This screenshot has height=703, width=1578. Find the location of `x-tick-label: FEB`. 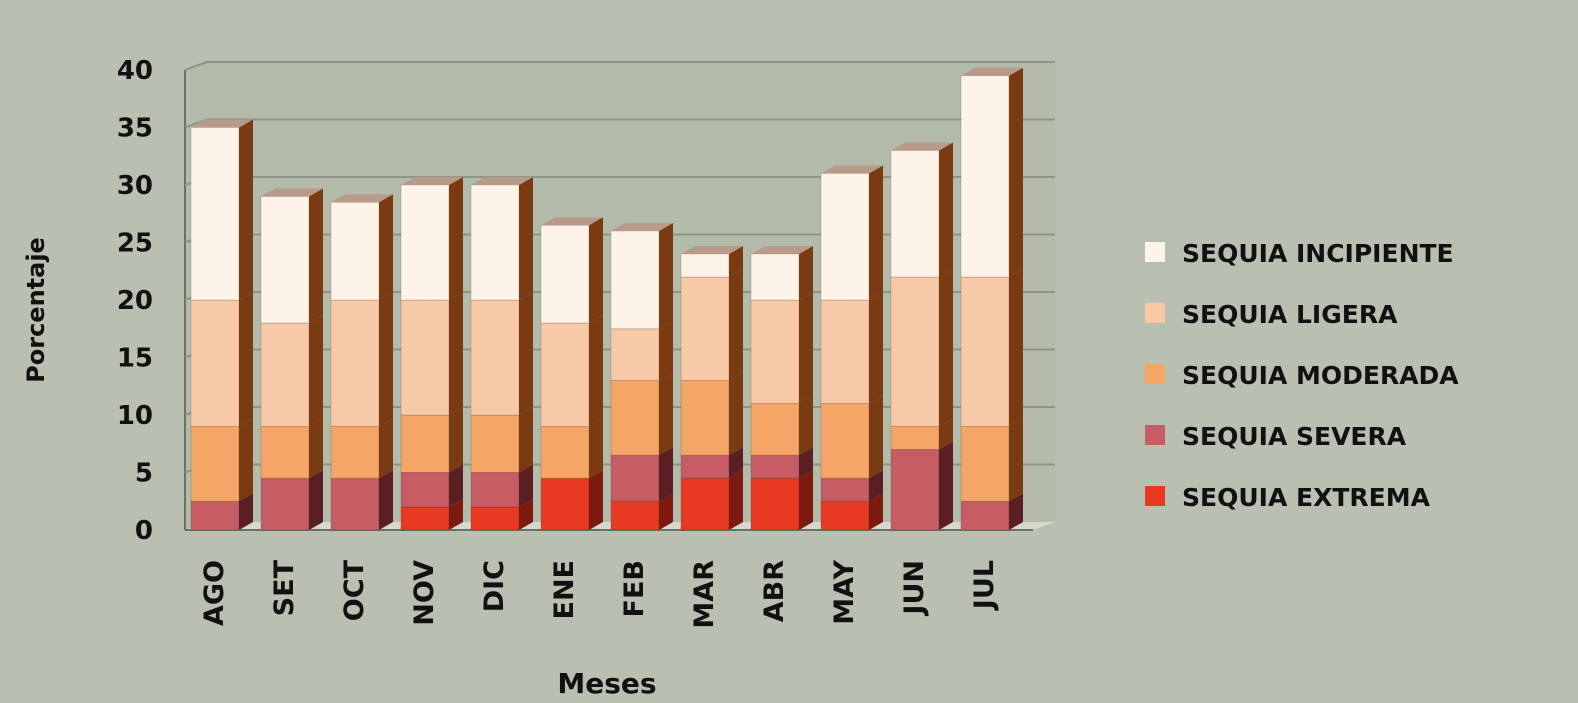

x-tick-label: FEB is located at coordinates (634, 588).